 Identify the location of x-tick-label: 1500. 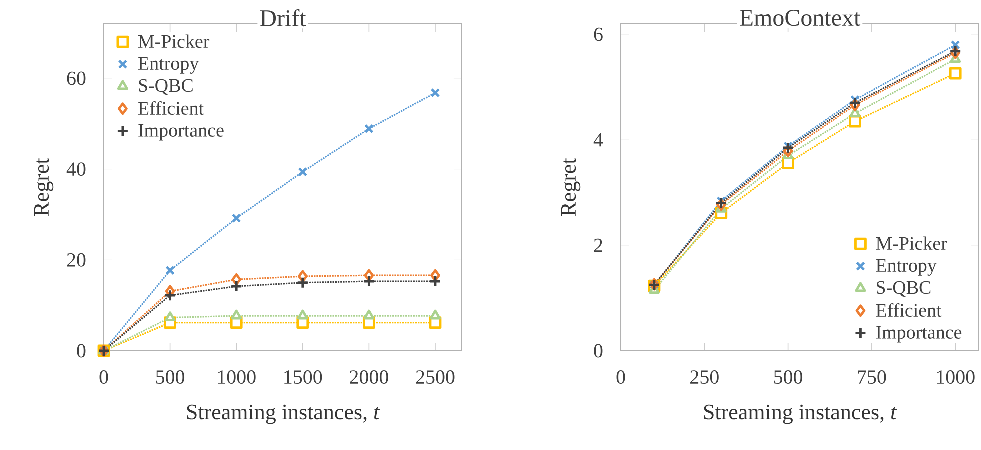
(303, 377).